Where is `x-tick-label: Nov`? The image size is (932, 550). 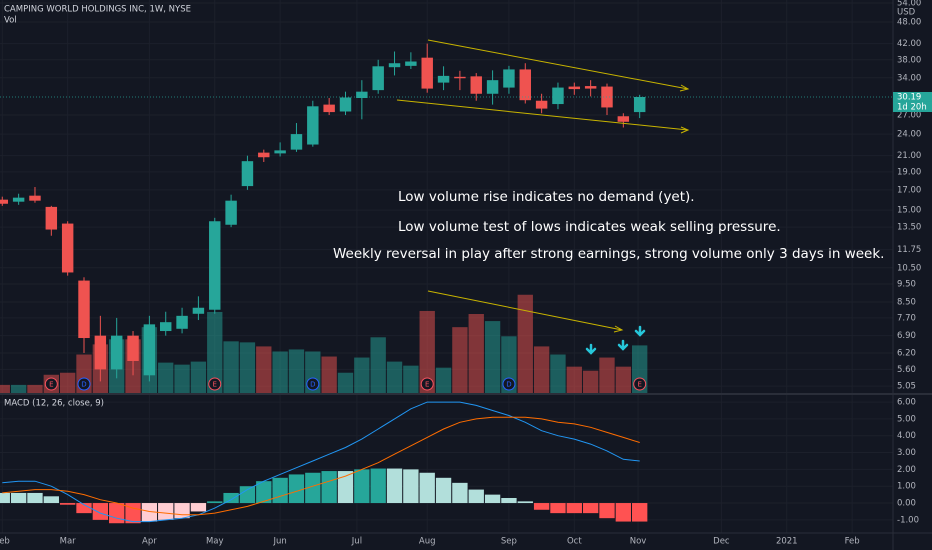
x-tick-label: Nov is located at coordinates (638, 542).